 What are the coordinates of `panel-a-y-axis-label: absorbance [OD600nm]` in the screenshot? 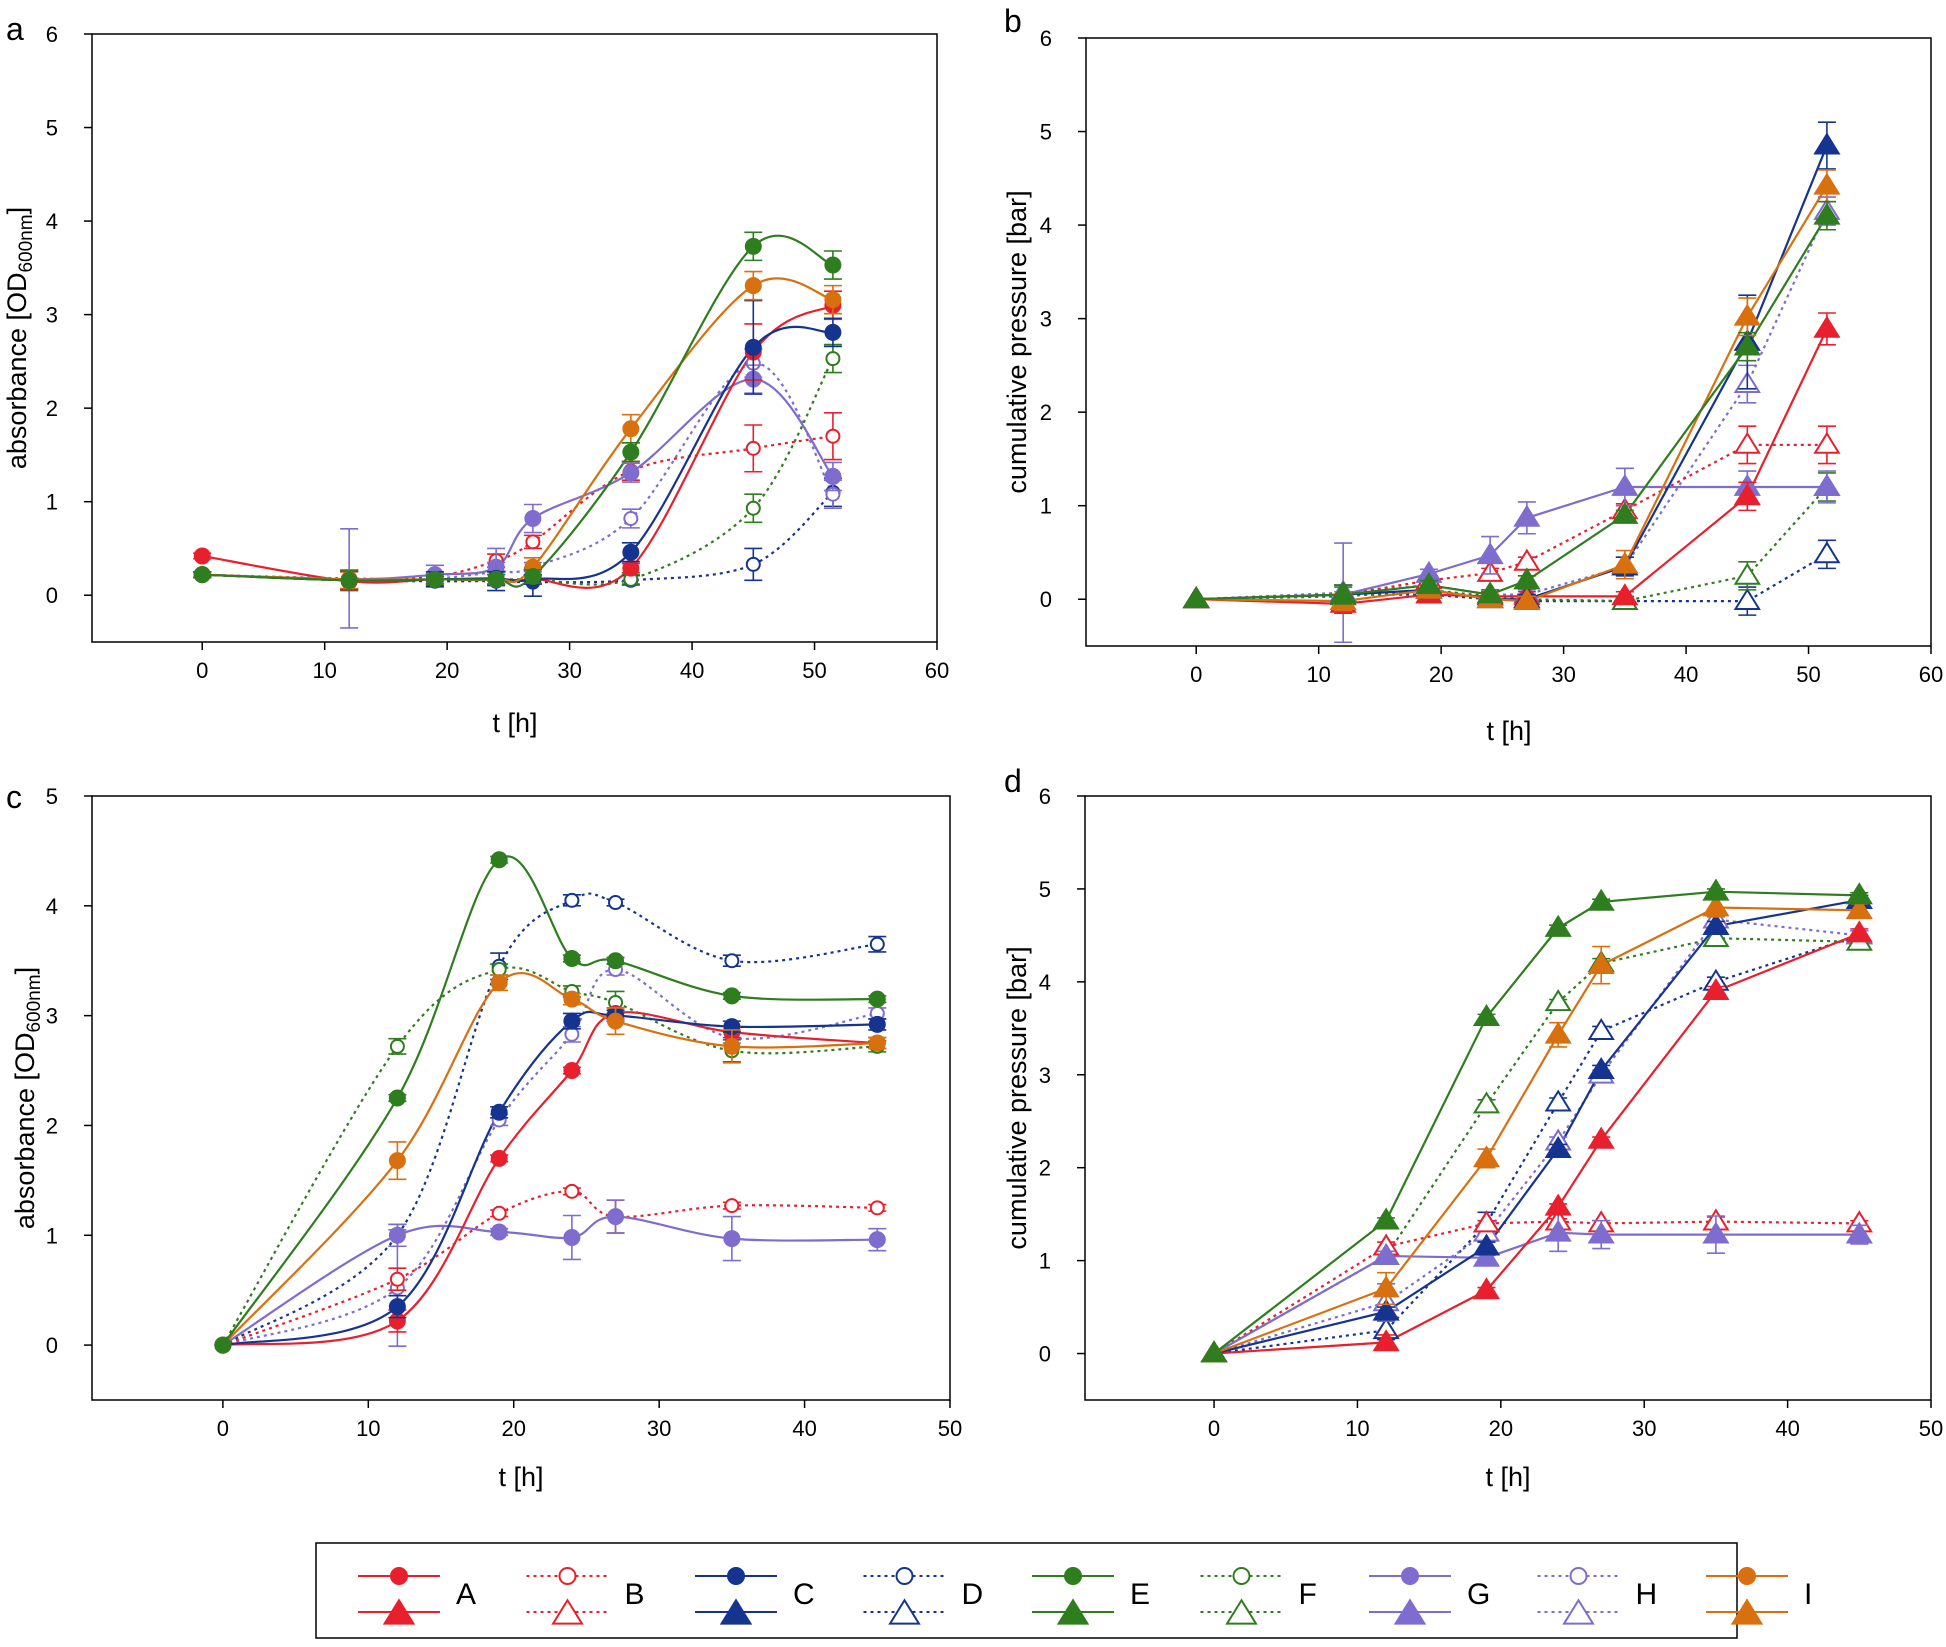 It's located at (19, 338).